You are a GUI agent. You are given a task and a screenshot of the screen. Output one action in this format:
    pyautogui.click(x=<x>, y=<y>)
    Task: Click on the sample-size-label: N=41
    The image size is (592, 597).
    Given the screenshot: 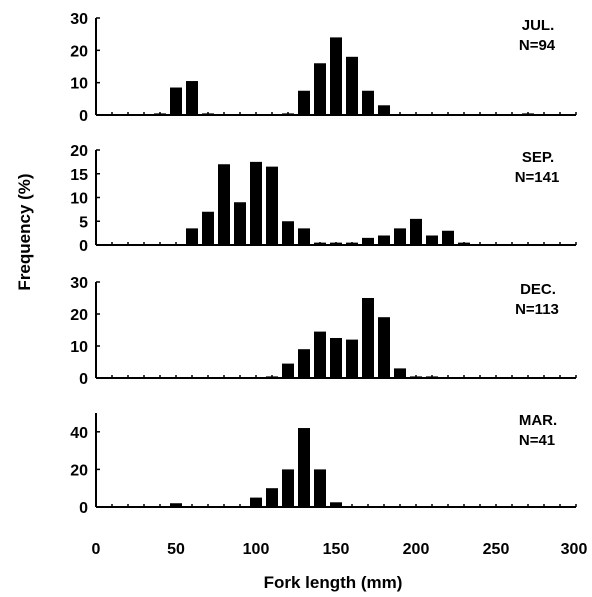 What is the action you would take?
    pyautogui.click(x=537, y=440)
    